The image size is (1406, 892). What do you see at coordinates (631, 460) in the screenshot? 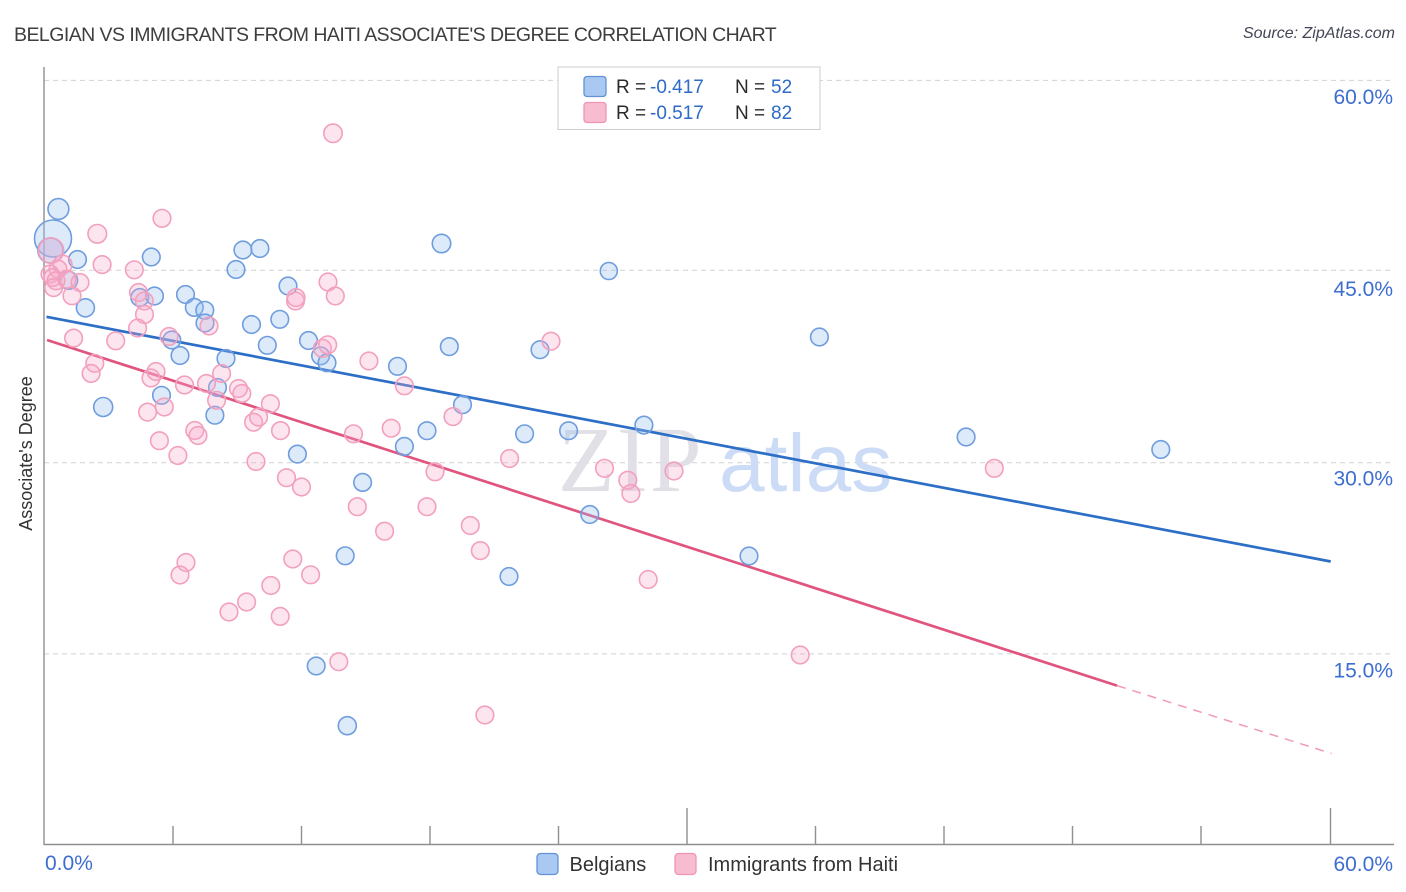
I see `svg-text: ZIP` at bounding box center [631, 460].